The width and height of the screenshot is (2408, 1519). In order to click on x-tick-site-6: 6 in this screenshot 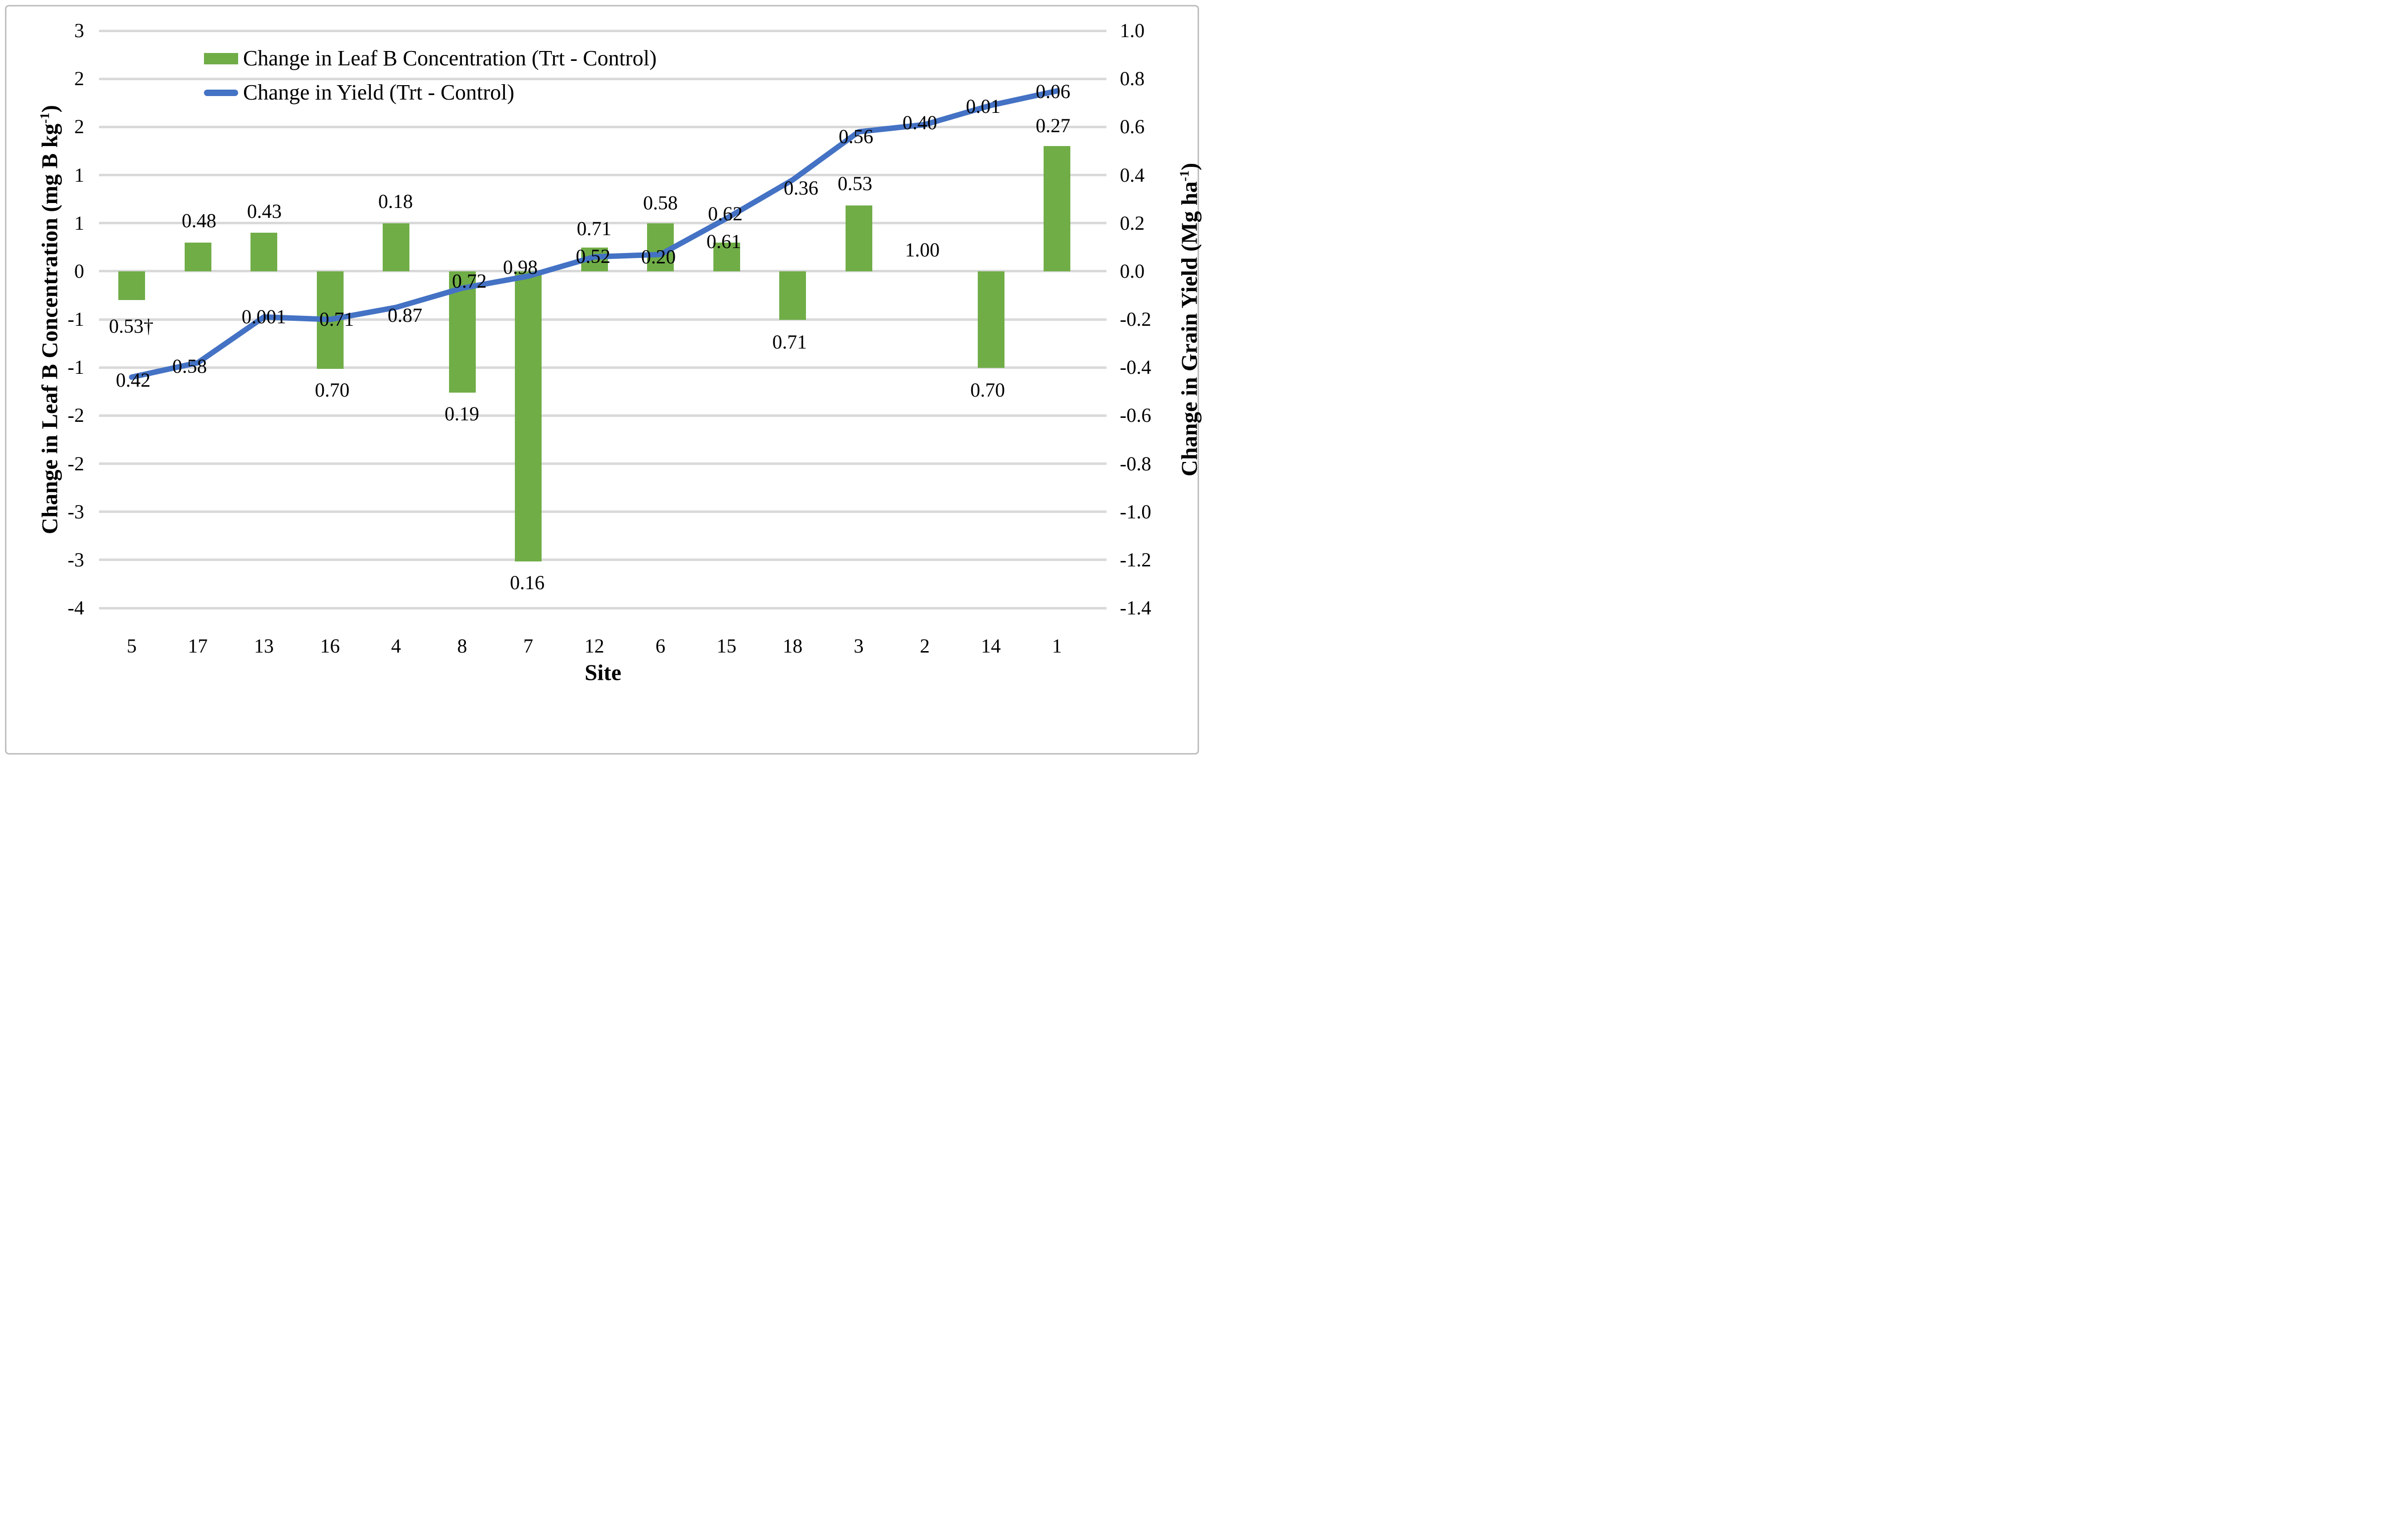, I will do `click(660, 646)`.